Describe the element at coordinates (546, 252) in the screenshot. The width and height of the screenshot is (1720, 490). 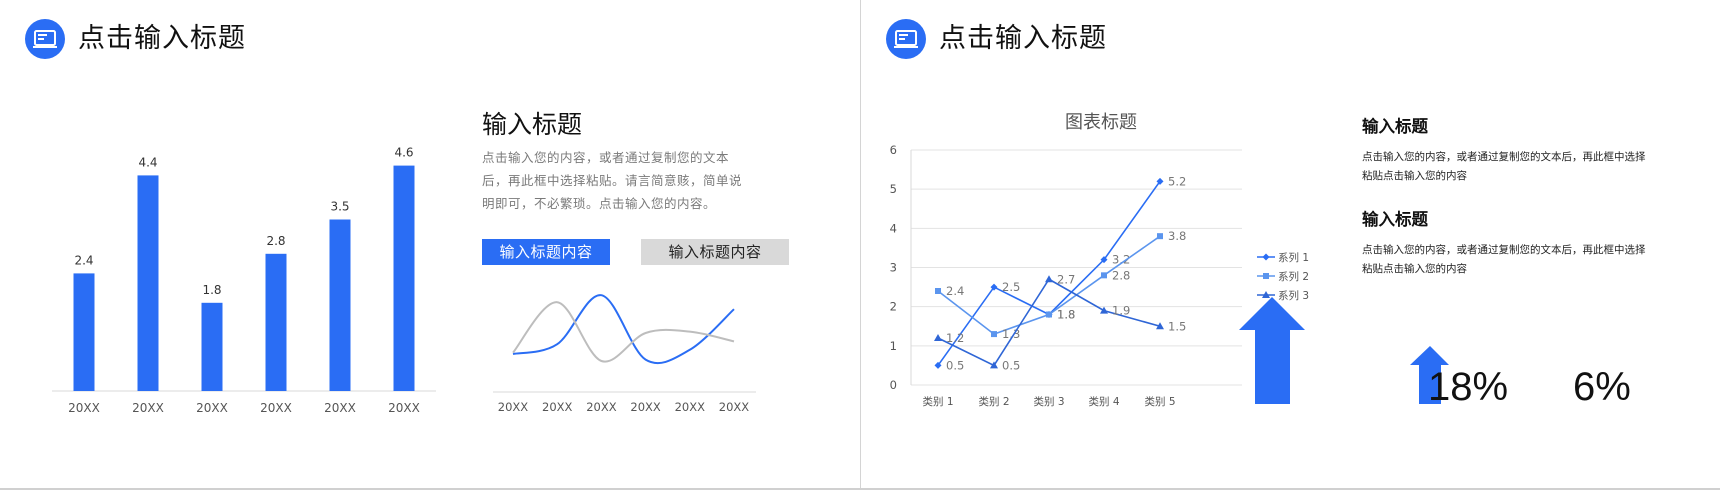
I see `tag-primary: 输入标题内容` at that location.